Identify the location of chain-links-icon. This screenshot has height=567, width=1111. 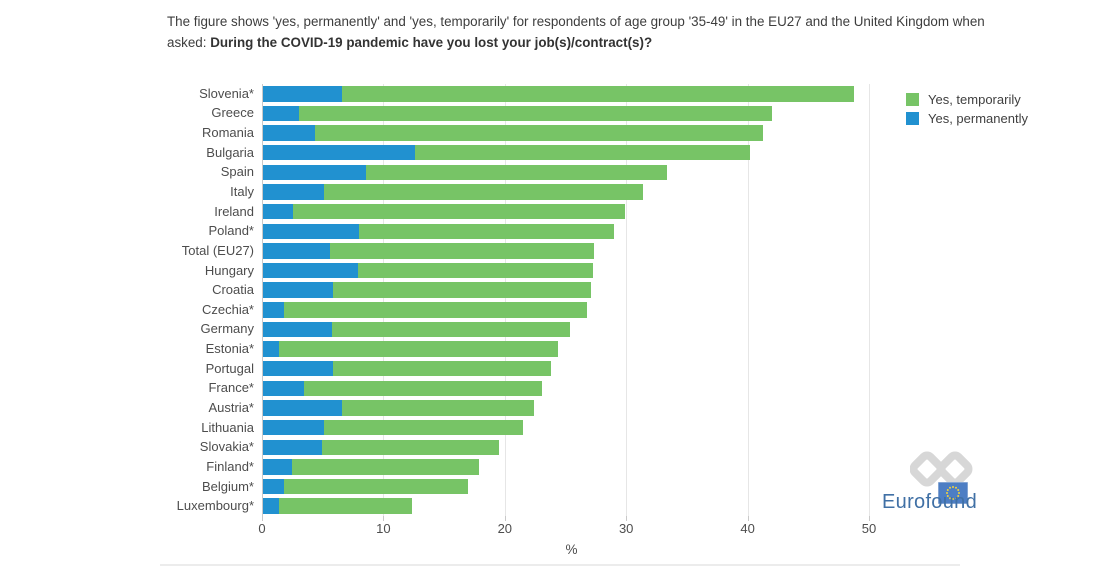
(941, 469).